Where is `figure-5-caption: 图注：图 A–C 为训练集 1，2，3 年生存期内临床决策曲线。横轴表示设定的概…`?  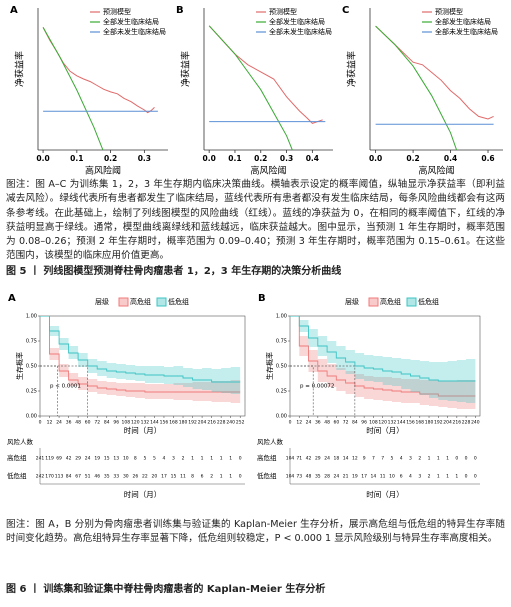
figure-5-caption: 图注：图 A–C 为训练集 1，2，3 年生存期内临床决策曲线。横轴表示设定的概… is located at coordinates (255, 220).